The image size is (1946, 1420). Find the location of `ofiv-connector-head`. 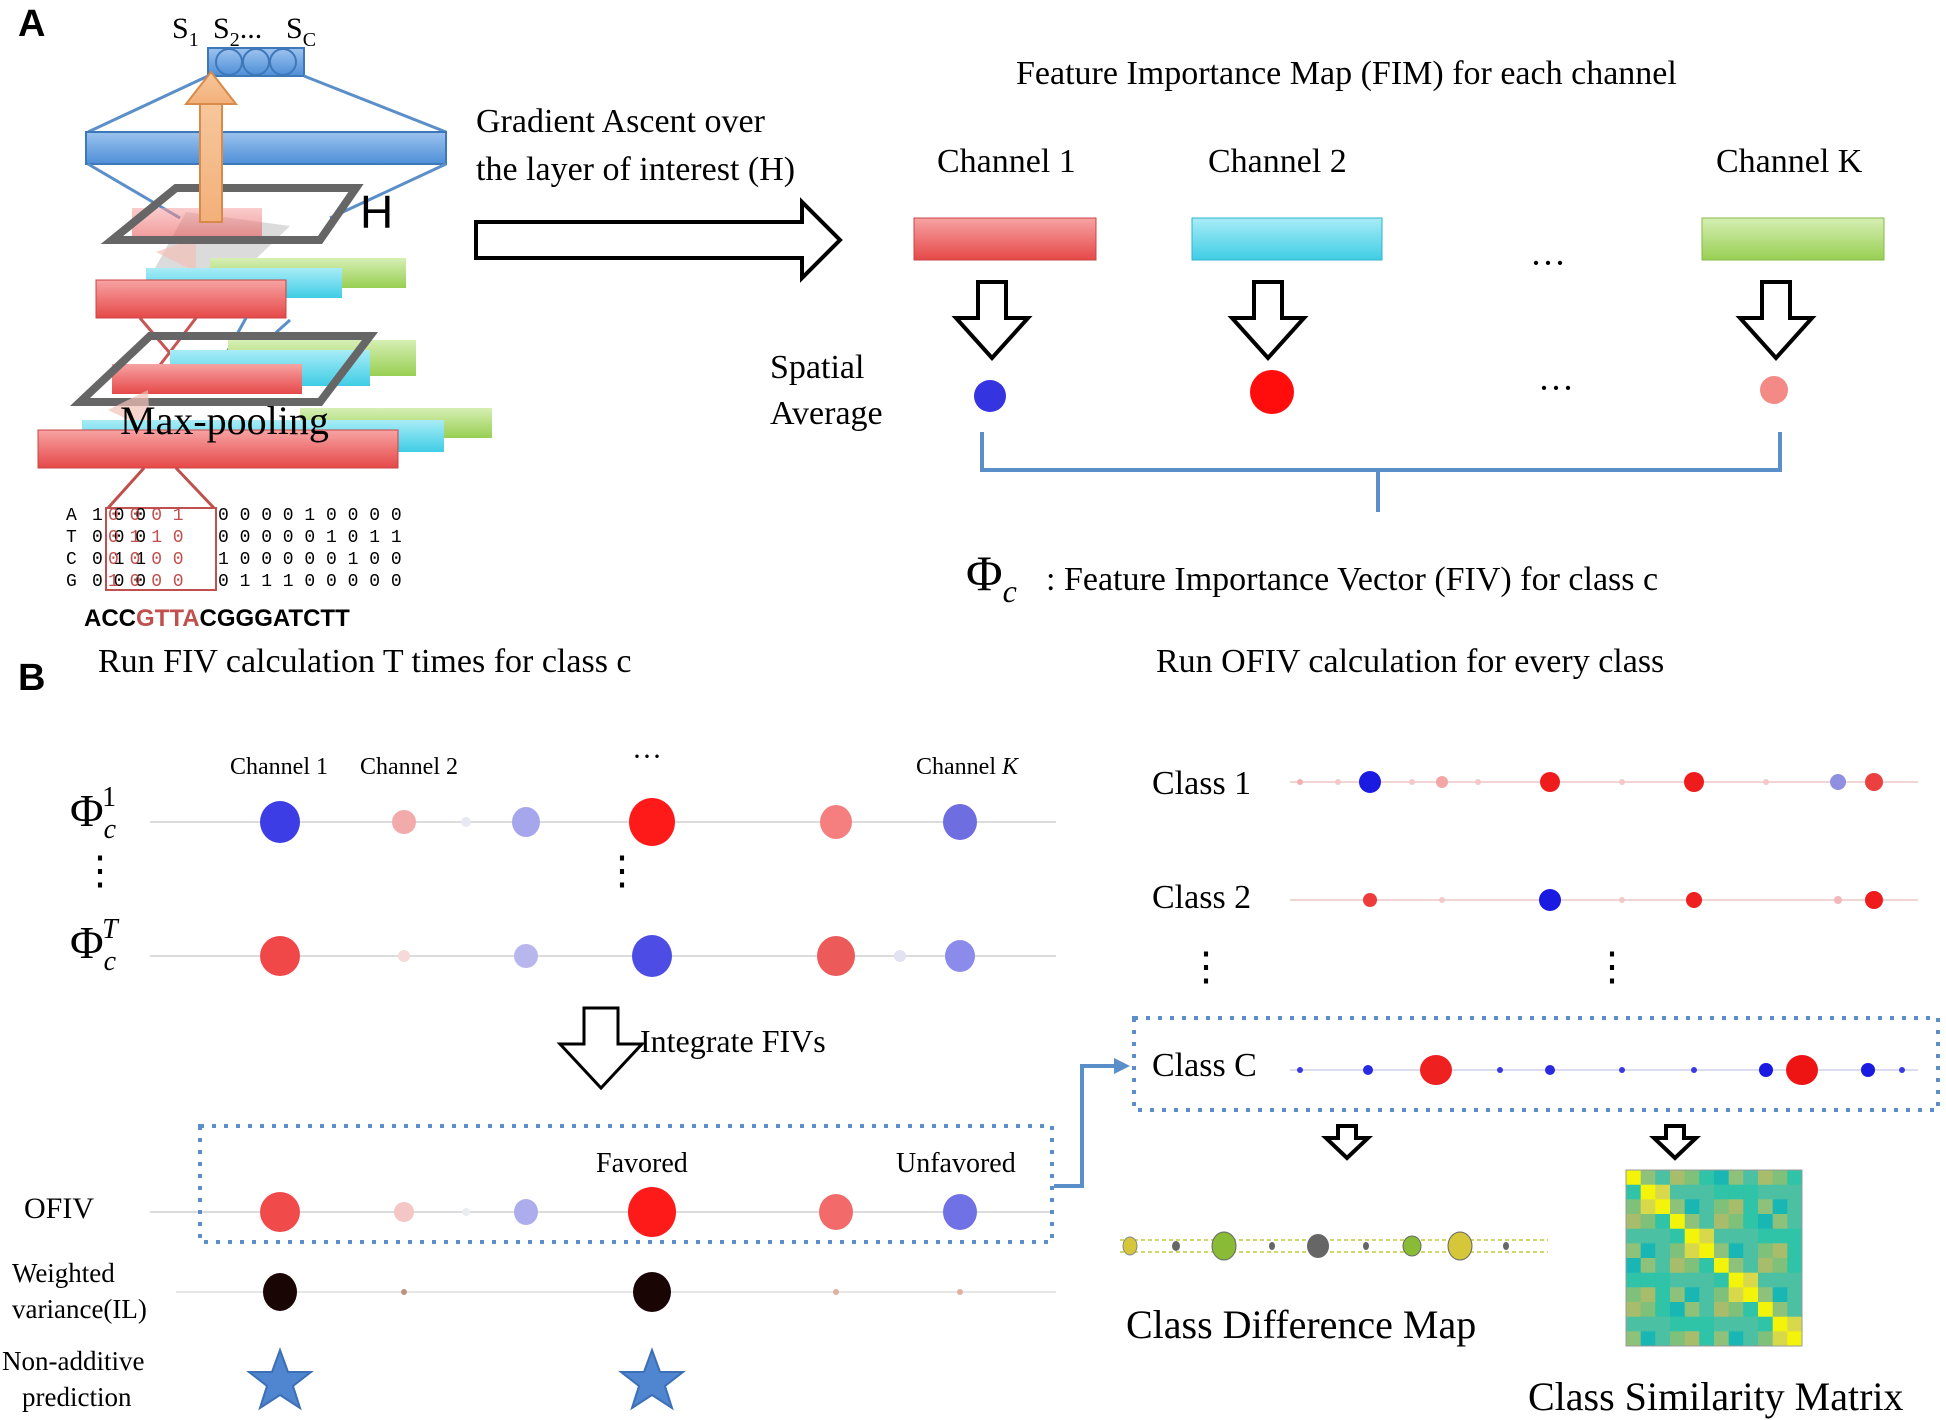

ofiv-connector-head is located at coordinates (1122, 1066).